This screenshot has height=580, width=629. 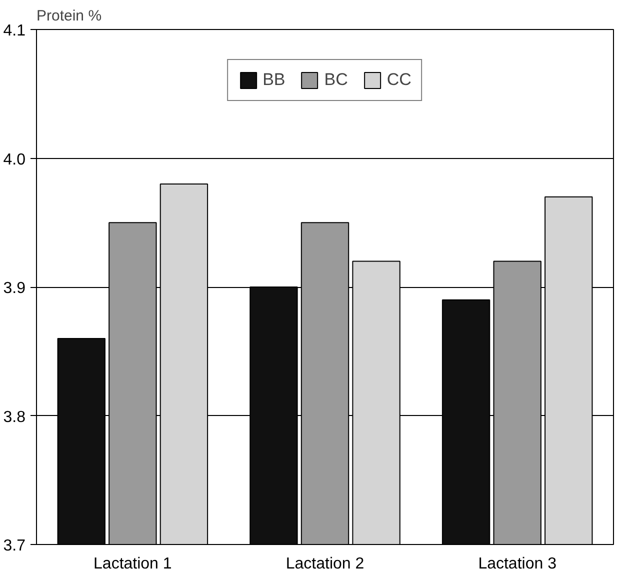 I want to click on legend-label: BB, so click(x=274, y=80).